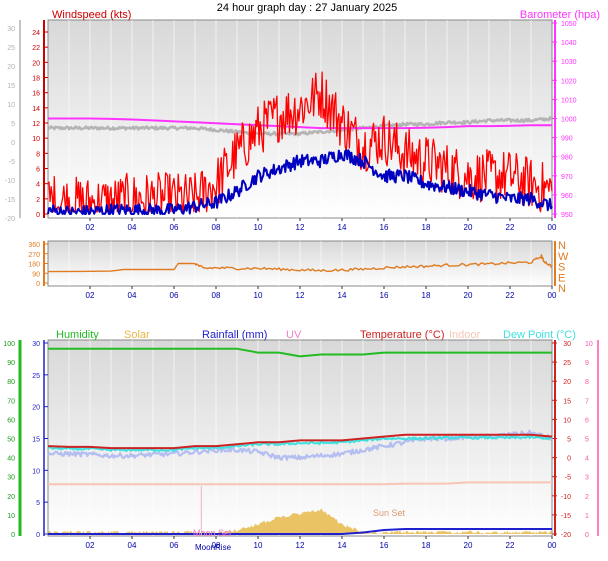 Image resolution: width=608 pixels, height=561 pixels. Describe the element at coordinates (569, 62) in the screenshot. I see `baro-axis-label: 1030` at that location.